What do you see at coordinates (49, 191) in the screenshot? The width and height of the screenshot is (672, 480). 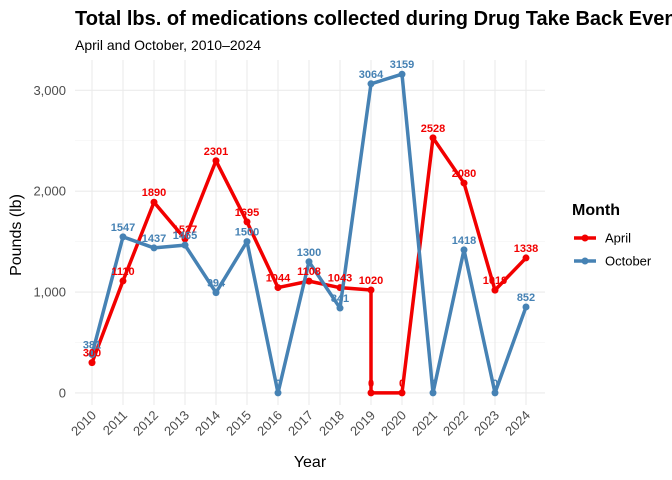 I see `y-tick-label: 2,000` at bounding box center [49, 191].